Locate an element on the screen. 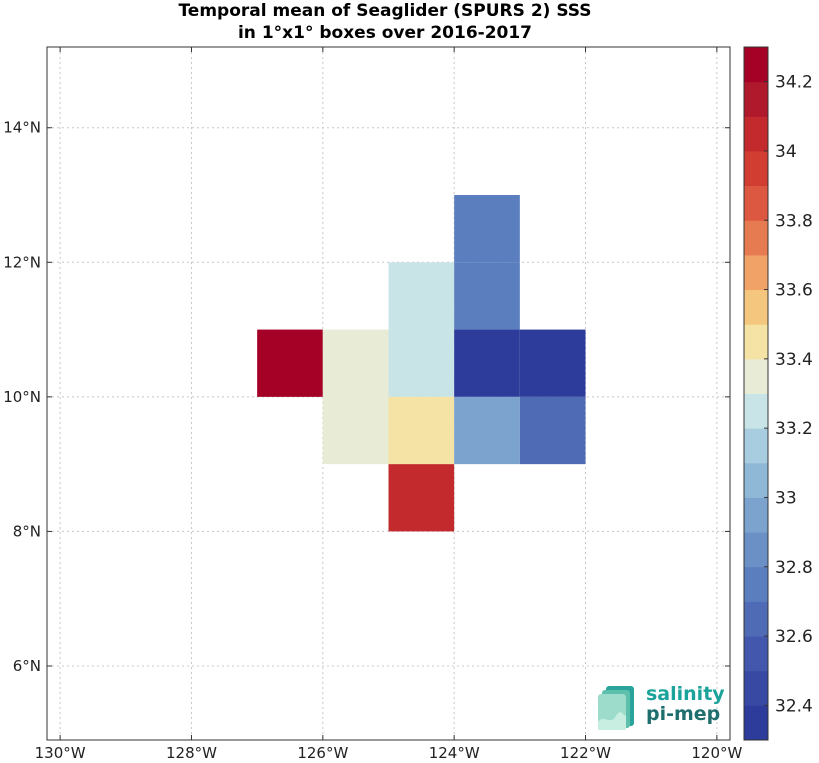  colorbar-tick-label: 32.4 is located at coordinates (794, 706).